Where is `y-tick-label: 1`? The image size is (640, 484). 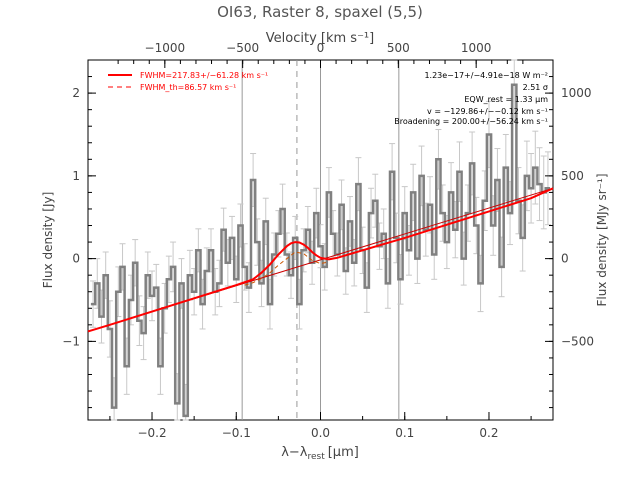
y-tick-label: 1 is located at coordinates (76, 176).